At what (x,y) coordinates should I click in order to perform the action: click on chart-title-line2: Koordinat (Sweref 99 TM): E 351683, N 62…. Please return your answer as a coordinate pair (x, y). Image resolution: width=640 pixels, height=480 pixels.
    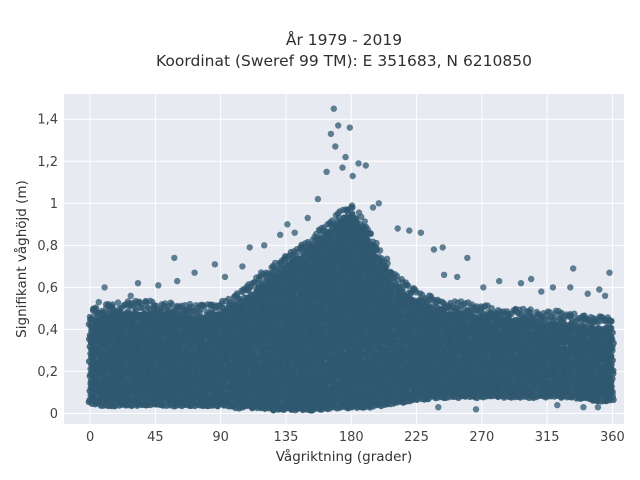
    Looking at the image, I should click on (344, 61).